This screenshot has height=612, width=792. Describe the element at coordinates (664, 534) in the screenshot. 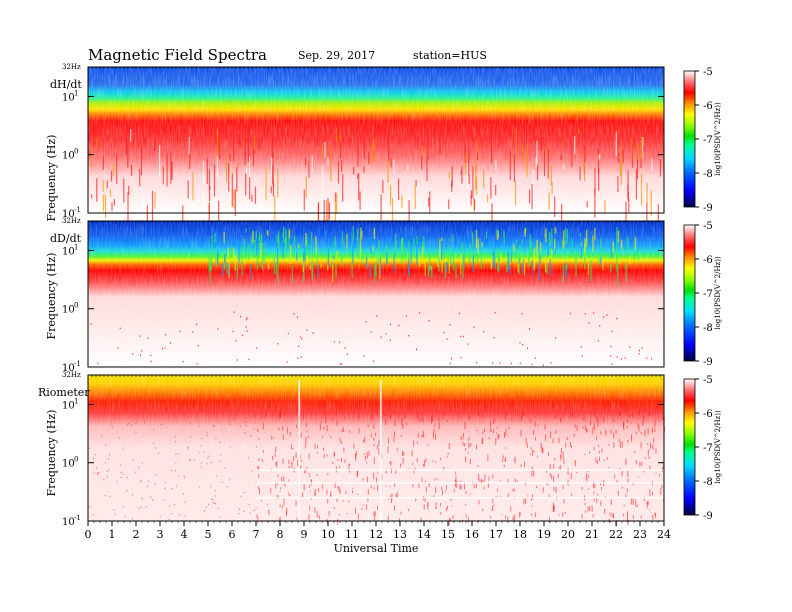

I see `x-tick-label: 24` at that location.